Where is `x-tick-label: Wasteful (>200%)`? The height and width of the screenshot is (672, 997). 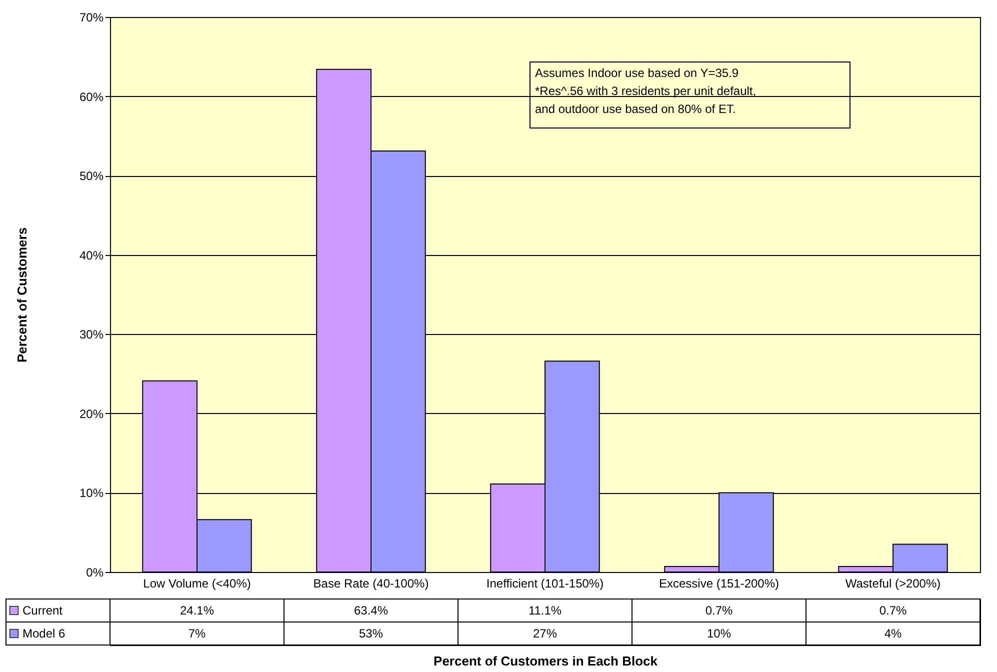
x-tick-label: Wasteful (>200%) is located at coordinates (893, 583).